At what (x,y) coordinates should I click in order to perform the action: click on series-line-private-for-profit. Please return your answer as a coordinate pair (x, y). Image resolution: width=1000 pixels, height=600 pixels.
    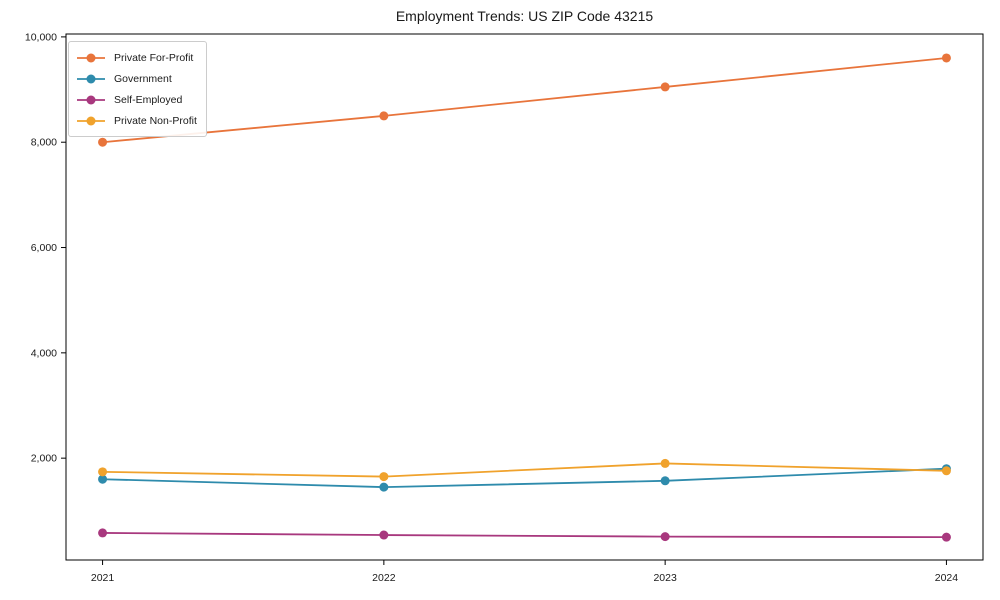
    Looking at the image, I should click on (524, 100).